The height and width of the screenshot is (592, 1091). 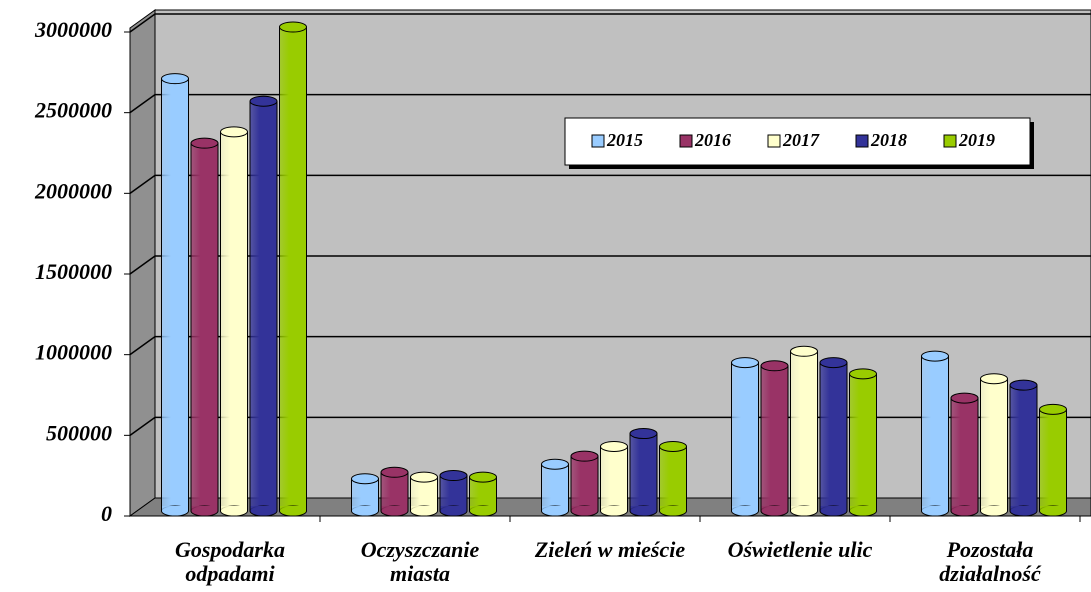 What do you see at coordinates (801, 140) in the screenshot?
I see `legend-label: 2017` at bounding box center [801, 140].